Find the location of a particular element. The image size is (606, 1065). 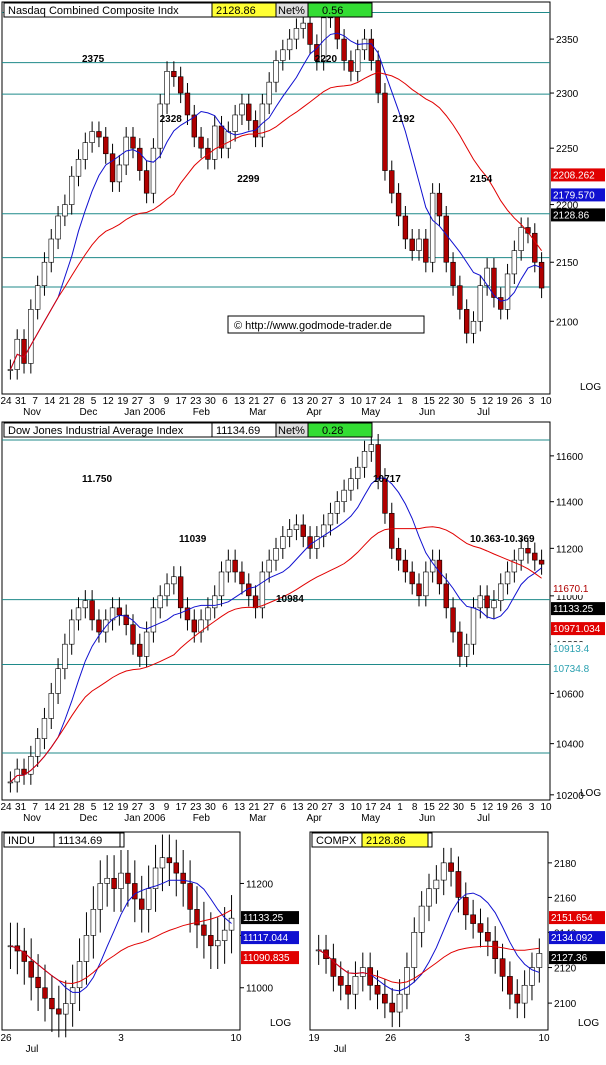

panel2-month-label: Mar is located at coordinates (258, 818).